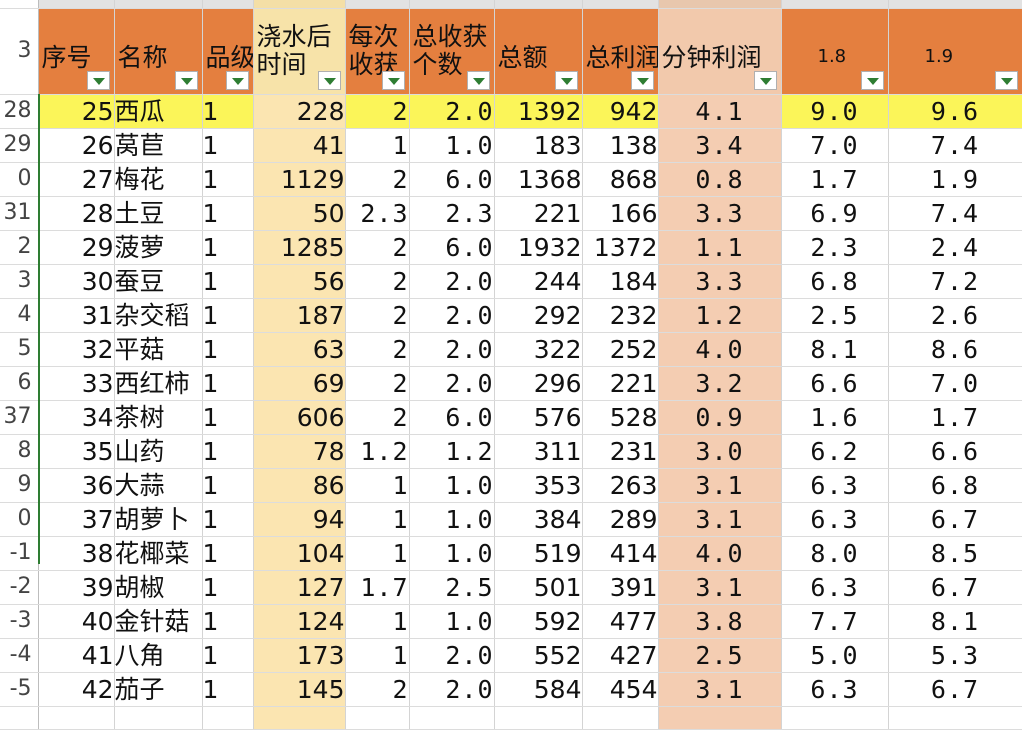 The width and height of the screenshot is (1022, 730). Describe the element at coordinates (538, 519) in the screenshot. I see `cell-total-amount: 384` at that location.